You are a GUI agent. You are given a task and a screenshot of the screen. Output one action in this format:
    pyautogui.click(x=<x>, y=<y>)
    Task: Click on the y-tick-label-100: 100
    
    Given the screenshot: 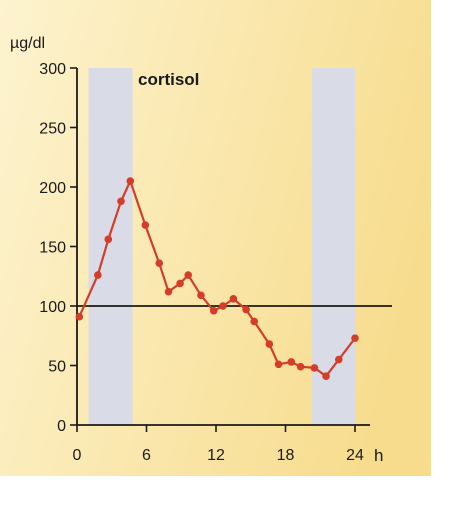 What is the action you would take?
    pyautogui.click(x=52, y=307)
    